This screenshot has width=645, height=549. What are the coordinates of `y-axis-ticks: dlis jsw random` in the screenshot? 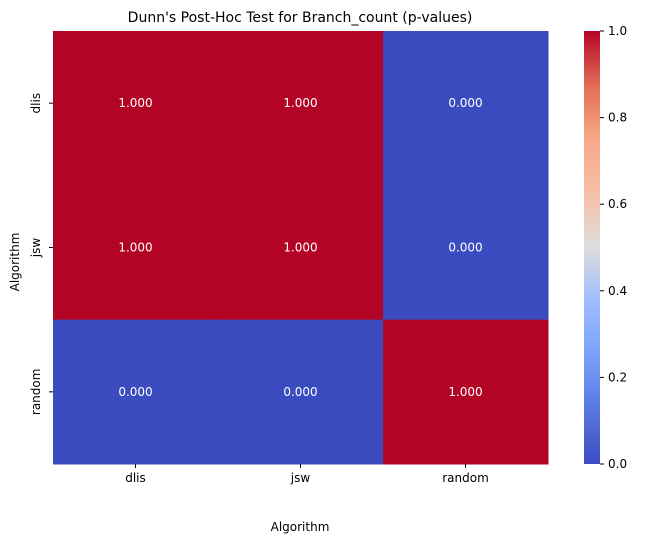 It's located at (41, 254).